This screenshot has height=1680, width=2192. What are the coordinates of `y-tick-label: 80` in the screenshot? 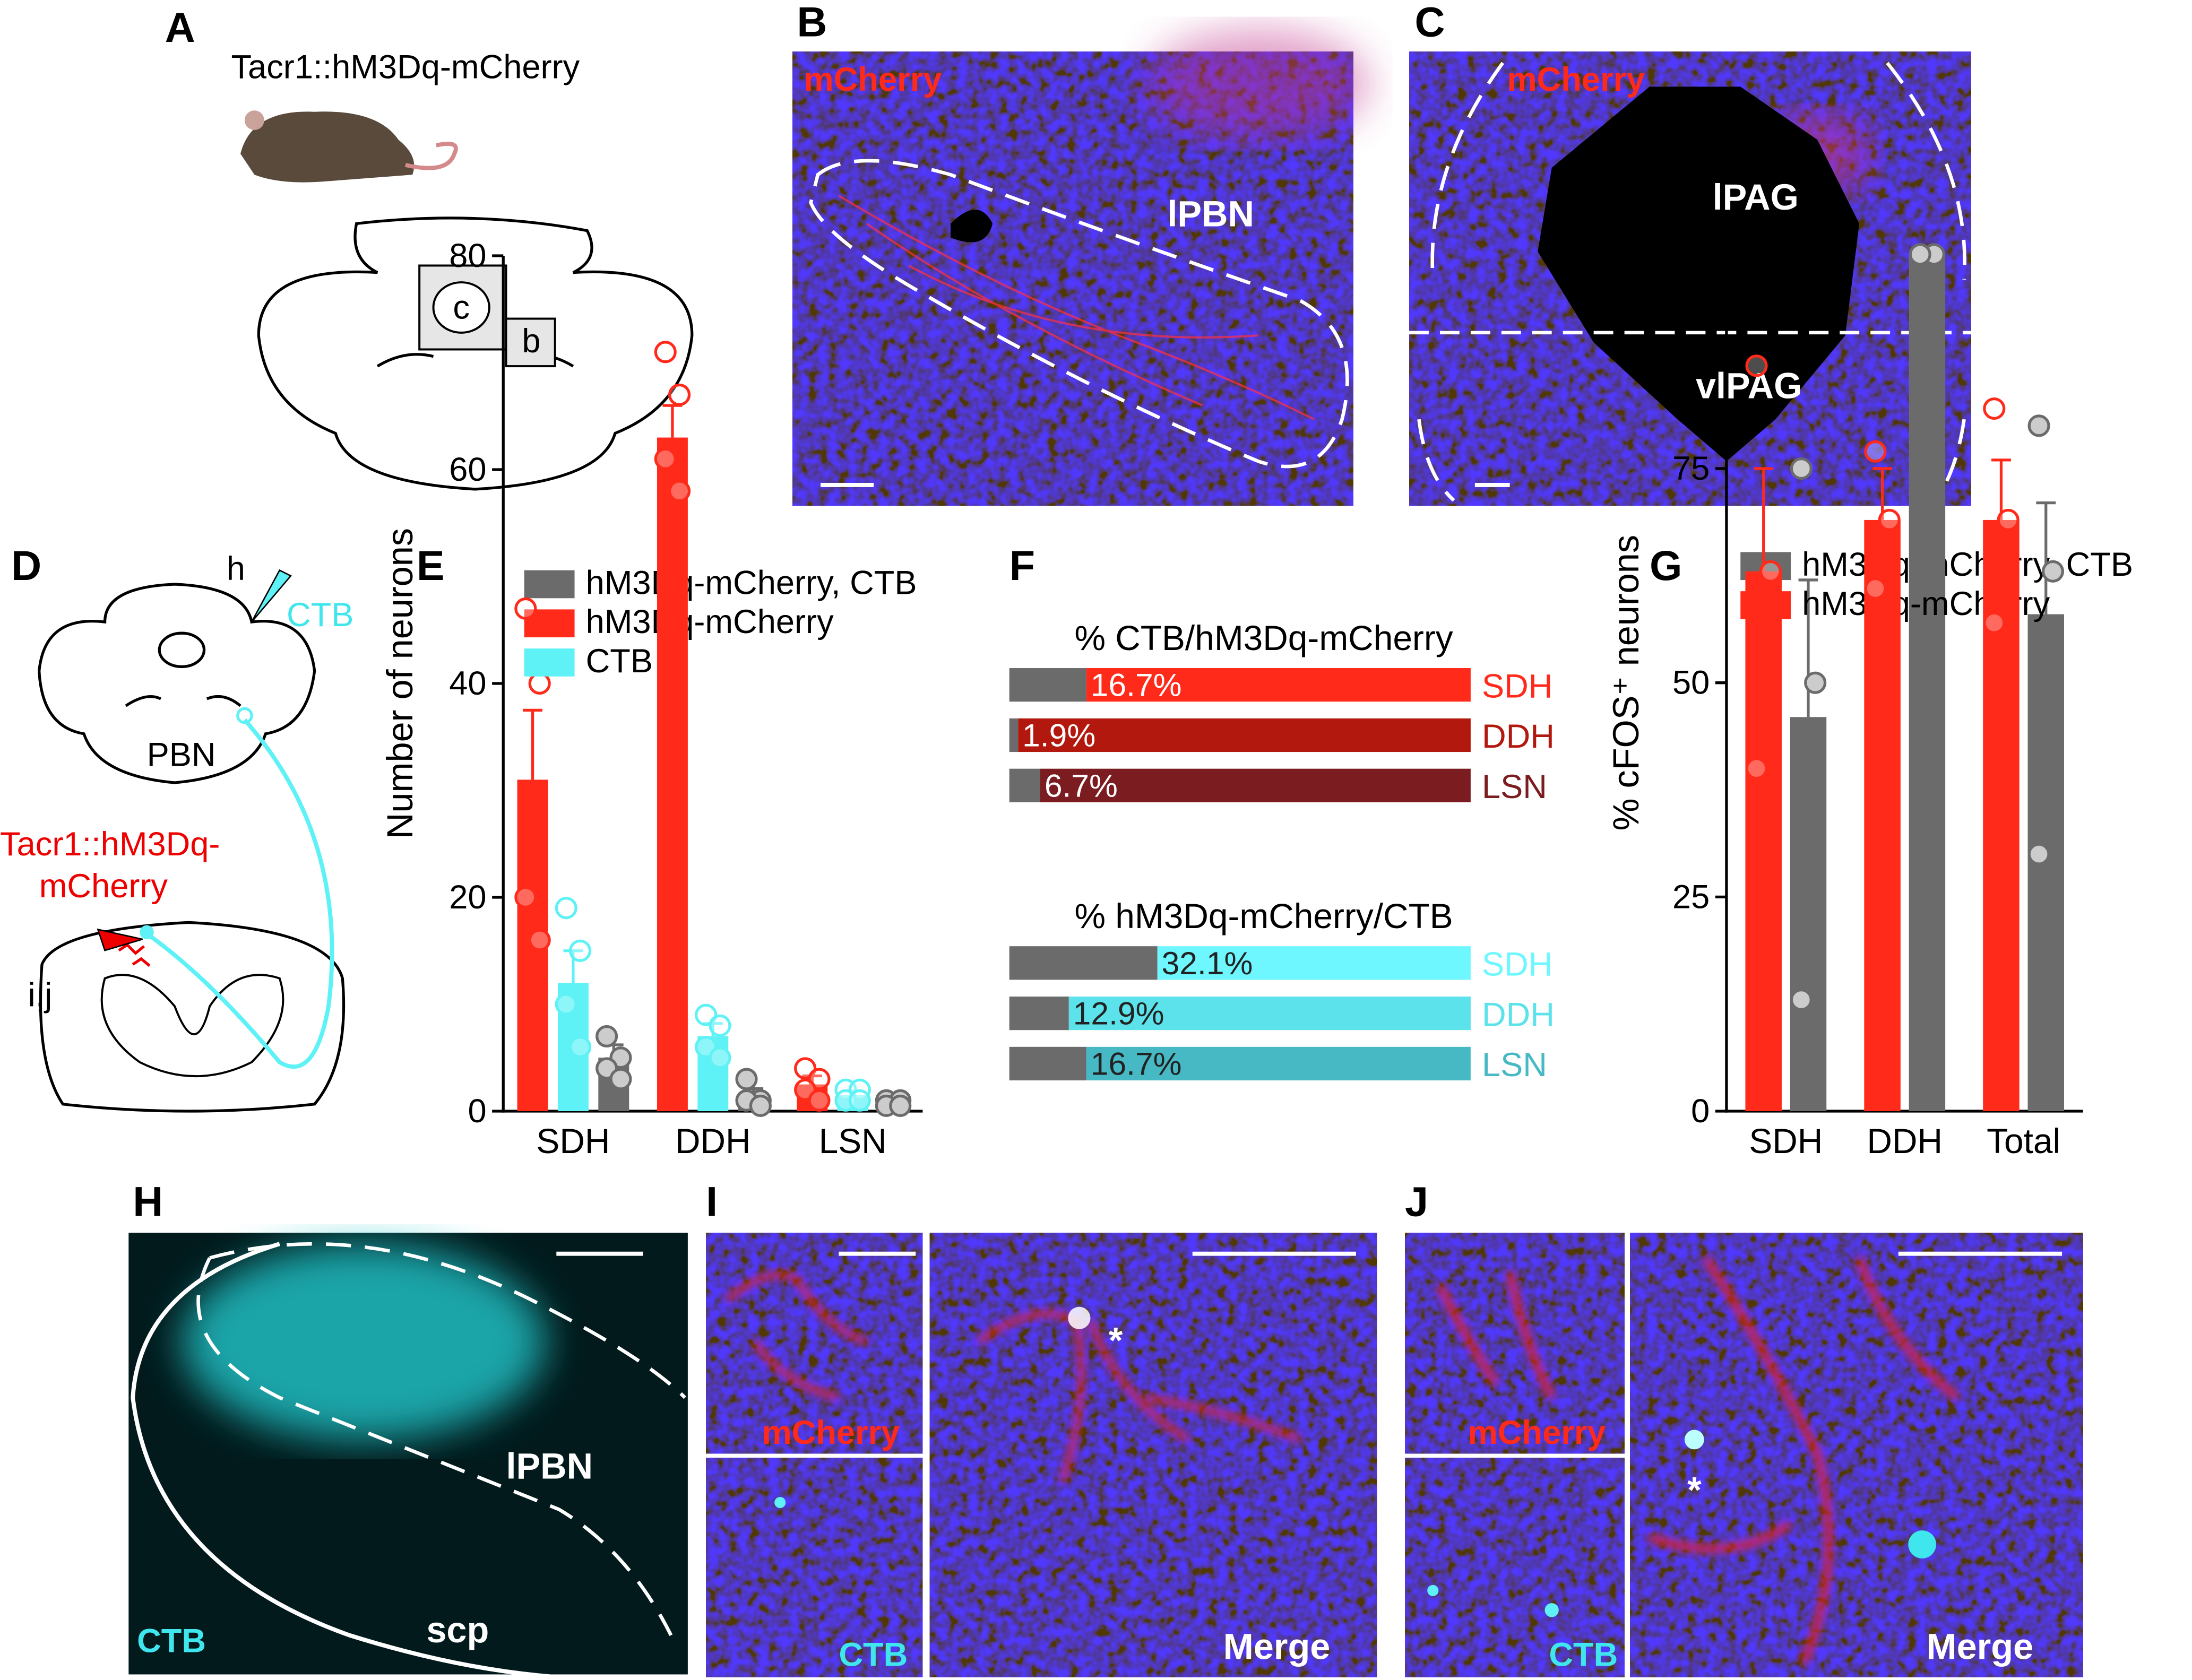 It's located at (468, 256).